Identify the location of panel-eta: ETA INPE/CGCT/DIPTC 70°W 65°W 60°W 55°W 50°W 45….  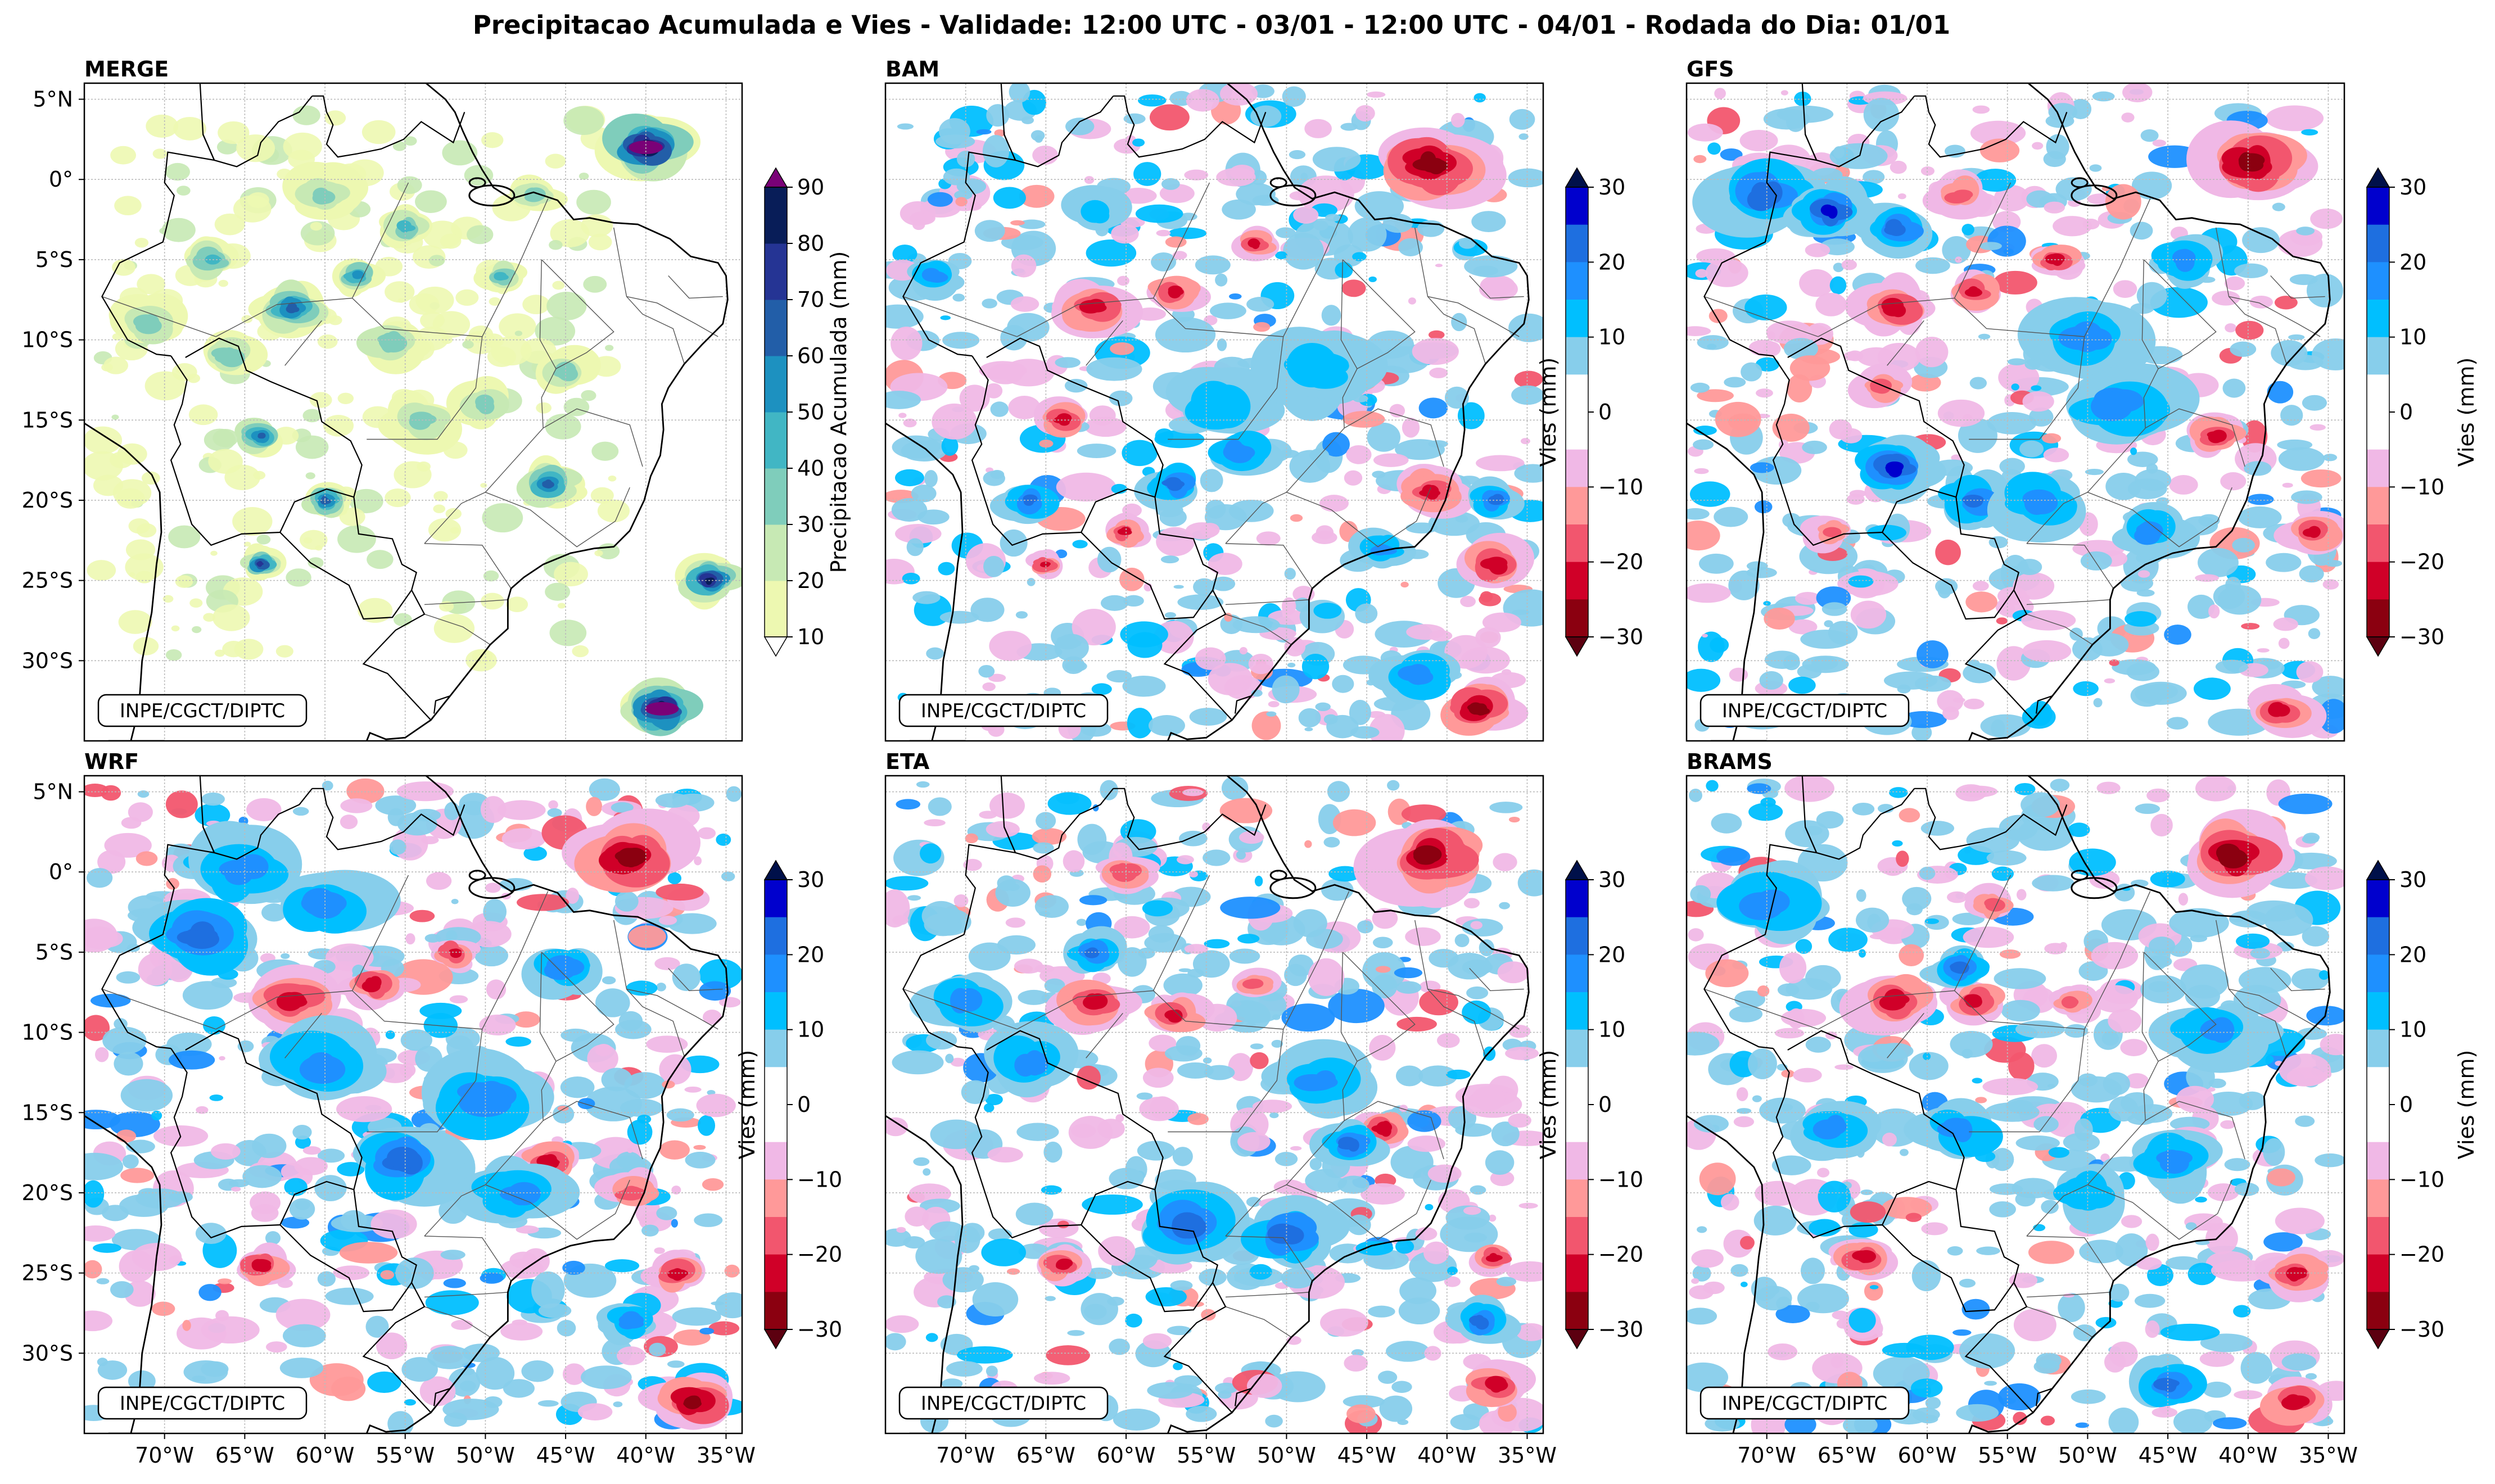
(1263, 1108).